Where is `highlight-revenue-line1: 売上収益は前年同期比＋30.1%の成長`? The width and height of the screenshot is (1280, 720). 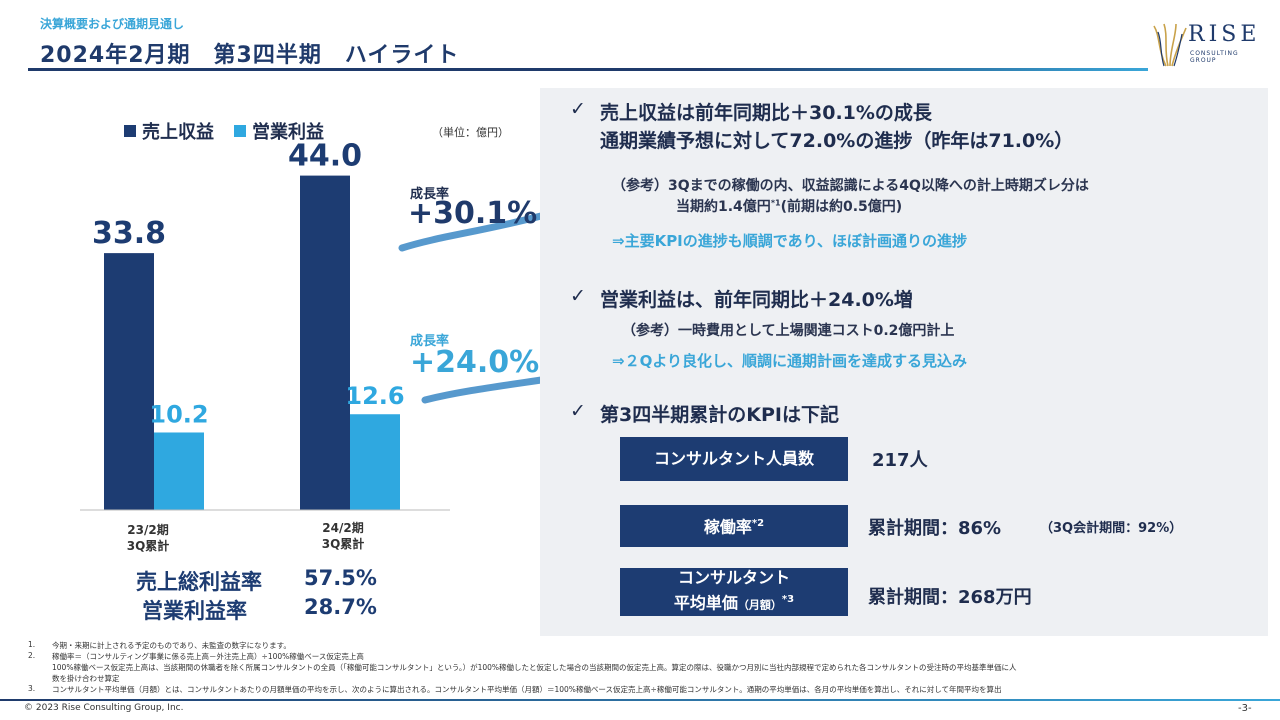
highlight-revenue-line1: 売上収益は前年同期比＋30.1%の成長 is located at coordinates (766, 113).